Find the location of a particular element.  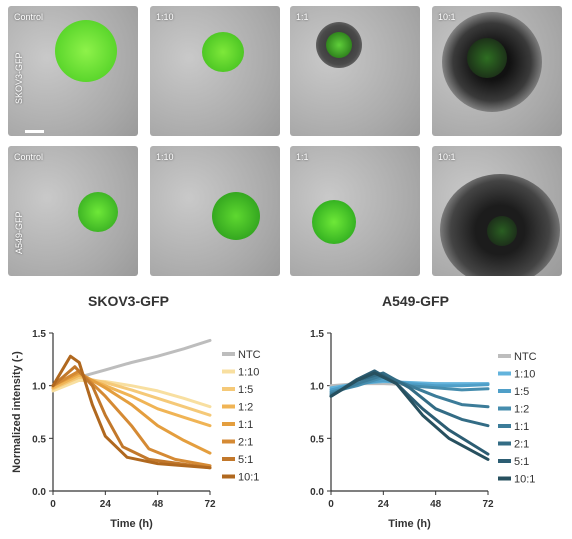

chart-title-a549: A549-GFP is located at coordinates (415, 301).